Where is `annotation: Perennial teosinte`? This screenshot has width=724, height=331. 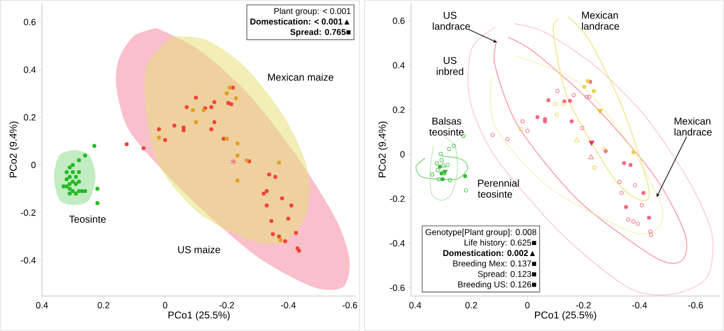 annotation: Perennial teosinte is located at coordinates (498, 188).